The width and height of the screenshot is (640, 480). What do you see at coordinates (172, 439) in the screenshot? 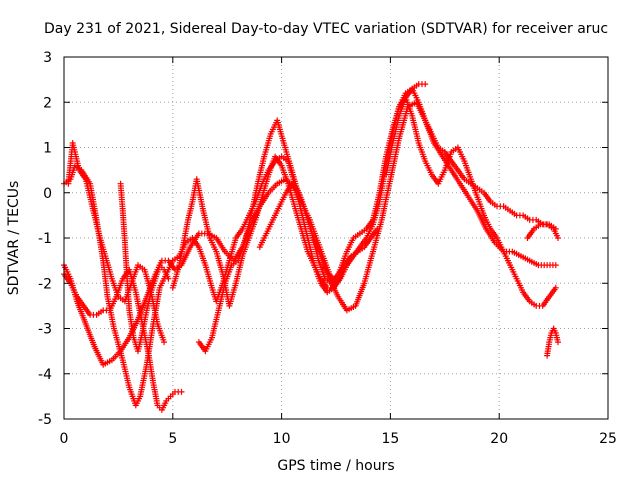
I see `x-tick-label: 5` at bounding box center [172, 439].